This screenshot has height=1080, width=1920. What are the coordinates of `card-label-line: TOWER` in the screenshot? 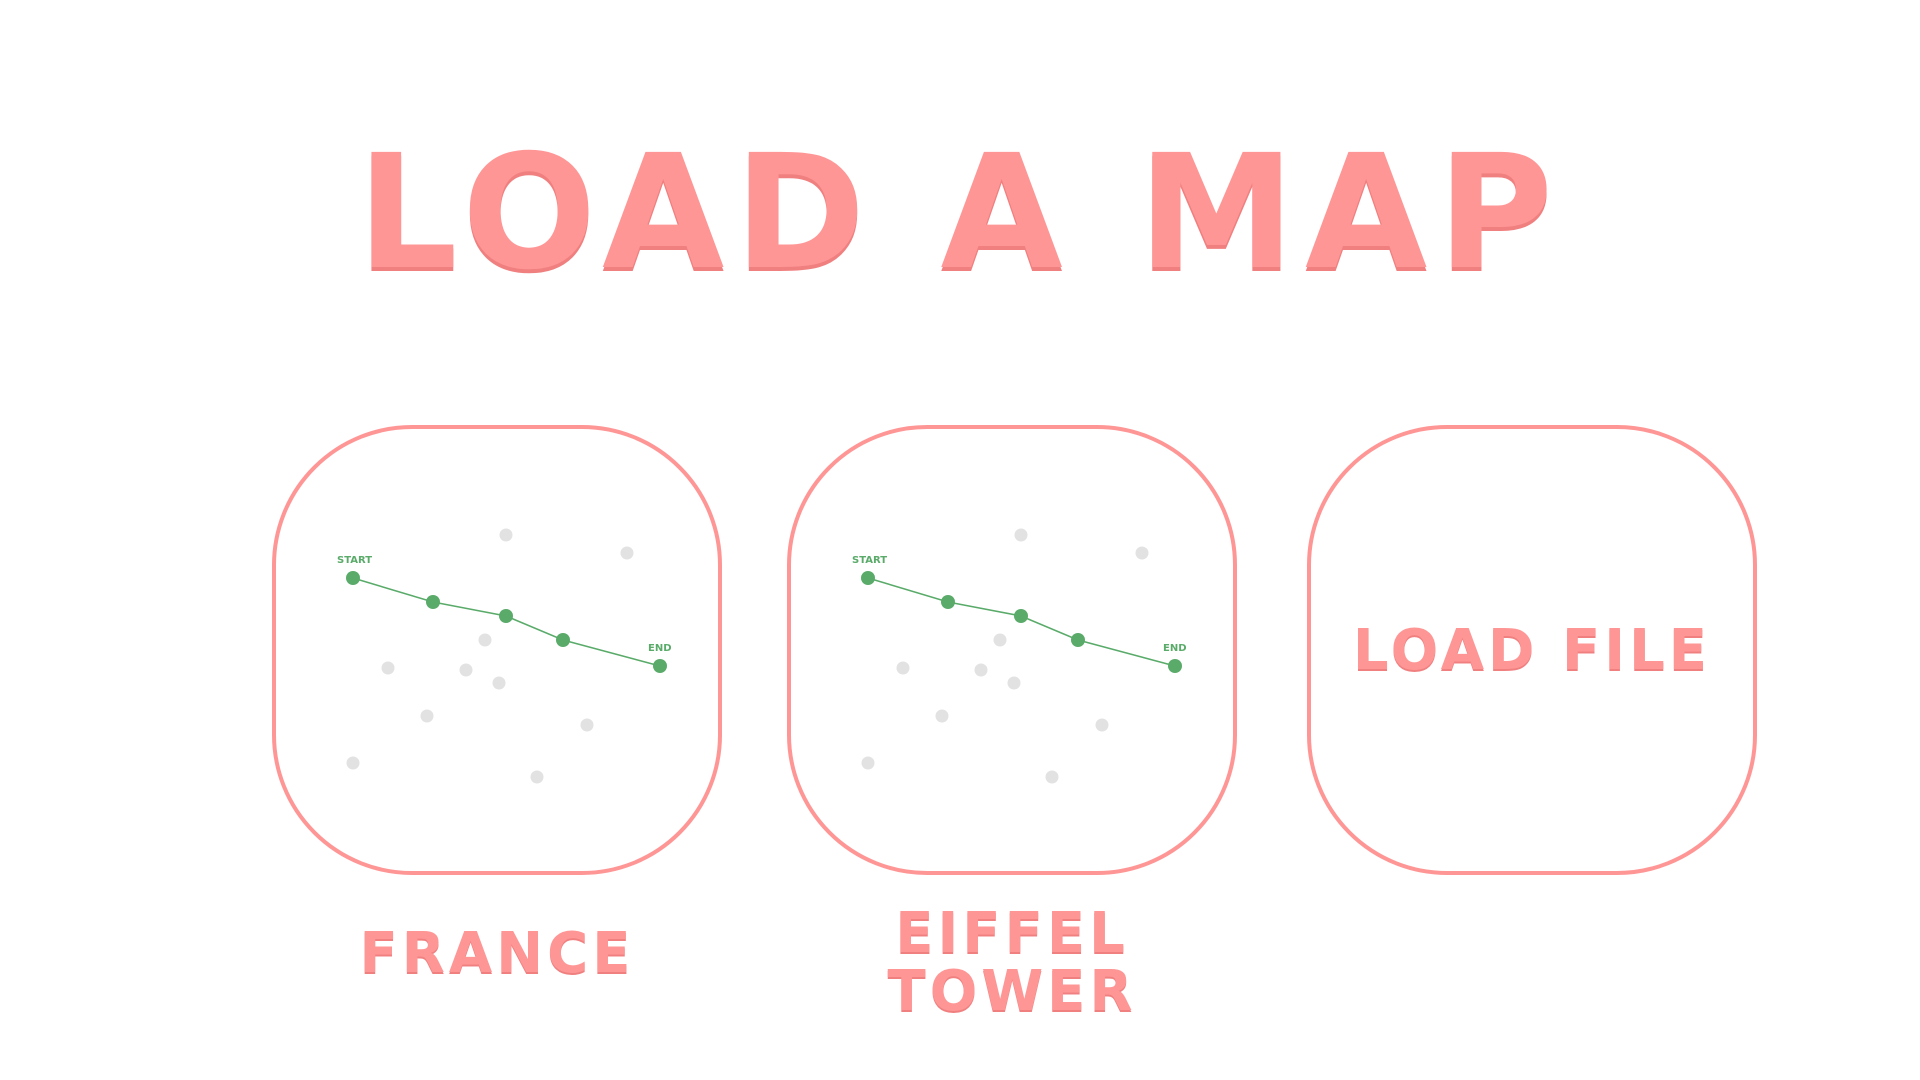 It's located at (1012, 991).